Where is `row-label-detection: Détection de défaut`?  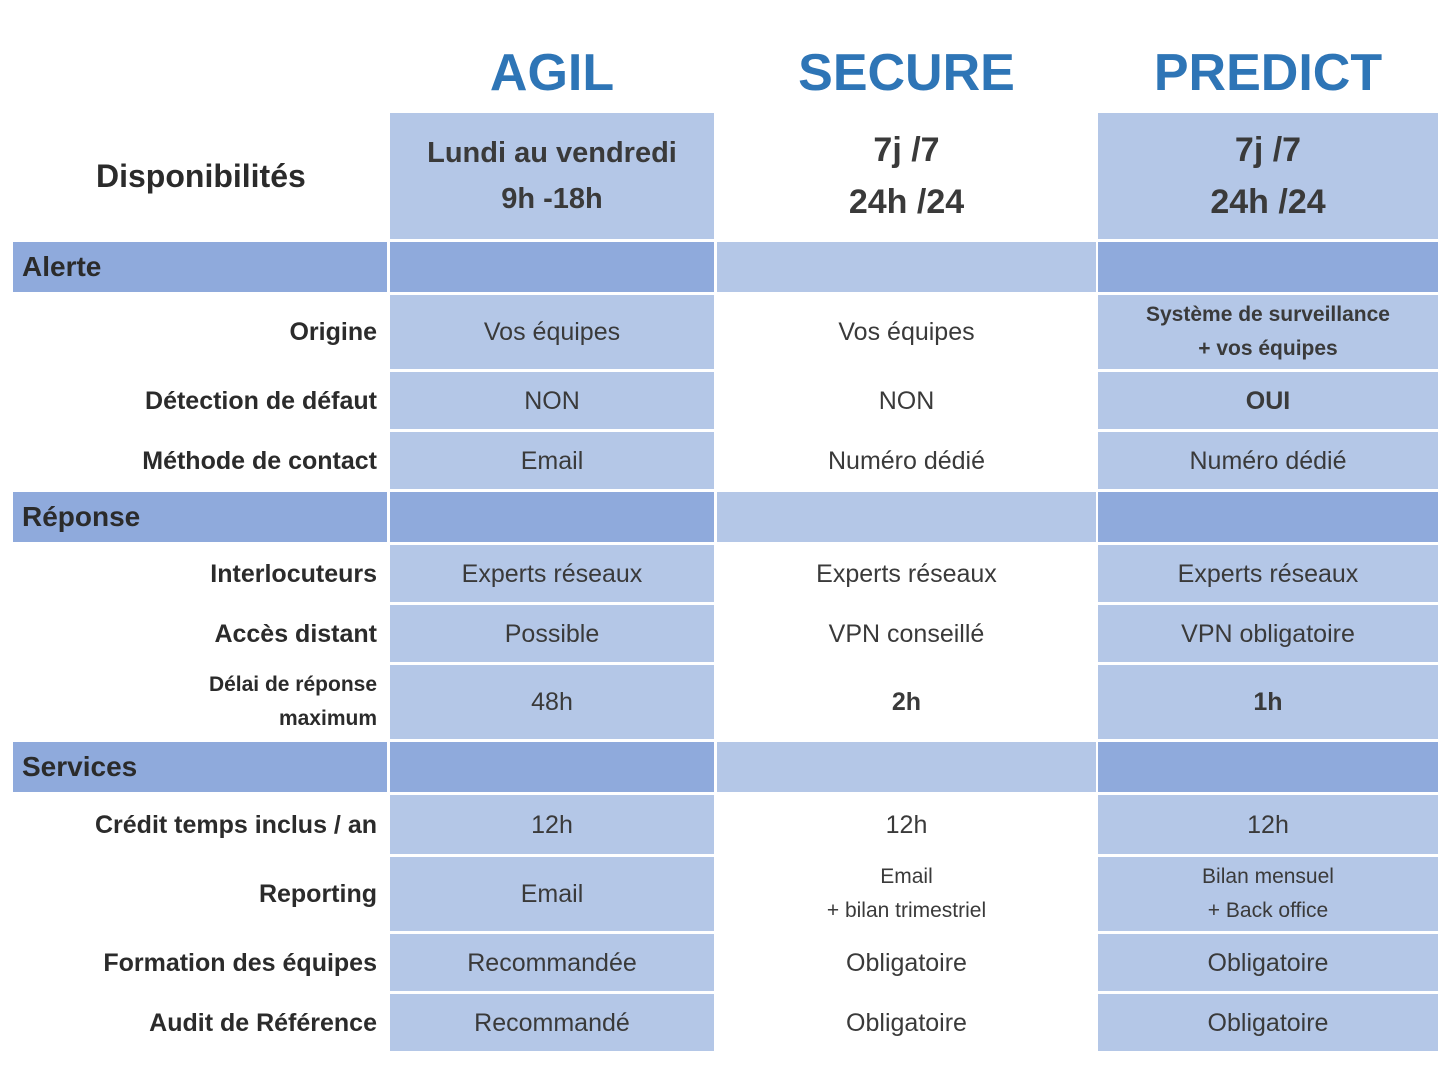
row-label-detection: Détection de défaut is located at coordinates (261, 400).